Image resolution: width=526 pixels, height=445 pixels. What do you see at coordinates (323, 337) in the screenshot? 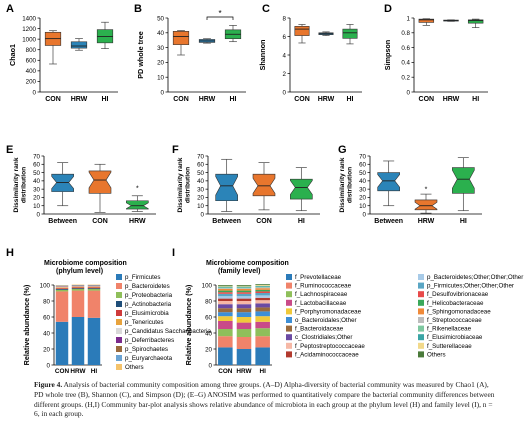
I see `legend-label: c_Clostridiales;Other` at bounding box center [323, 337].